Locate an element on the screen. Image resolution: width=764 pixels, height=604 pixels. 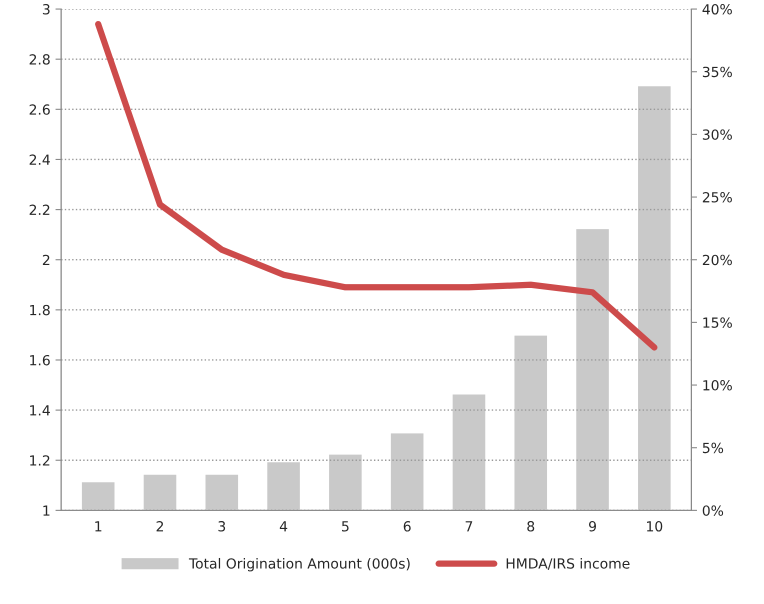
x-tick-label: 9 is located at coordinates (592, 526).